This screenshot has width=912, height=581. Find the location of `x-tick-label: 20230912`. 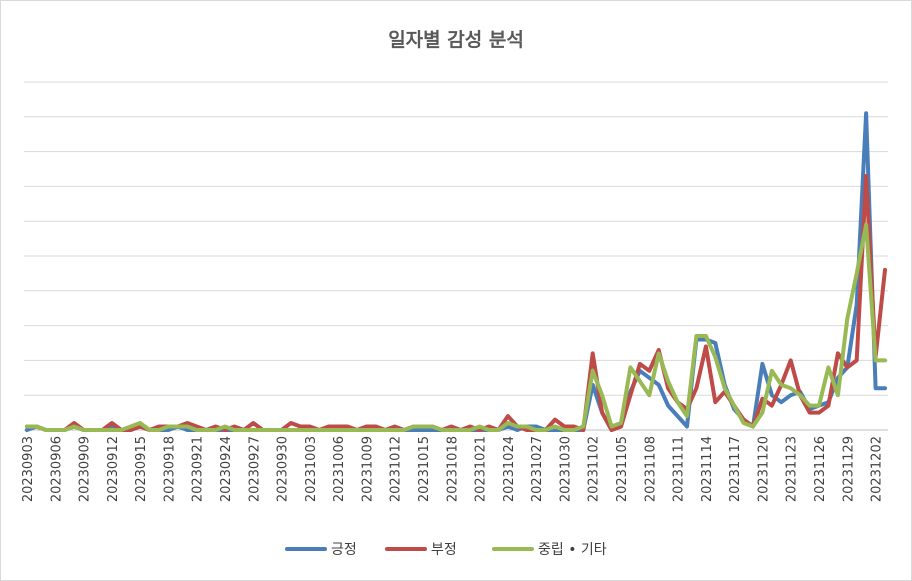

x-tick-label: 20230912 is located at coordinates (113, 469).